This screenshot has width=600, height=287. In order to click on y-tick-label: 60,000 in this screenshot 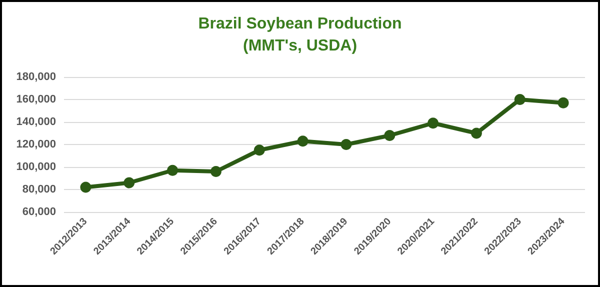, I will do `click(39, 212)`.